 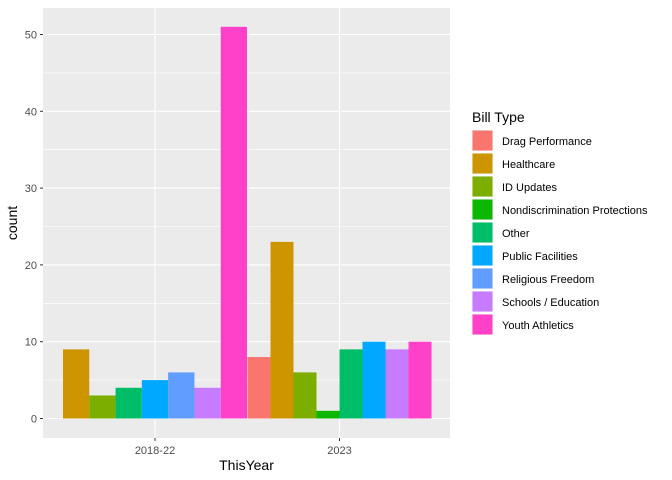 I want to click on x-axis: 2018-22 2023, so click(x=243, y=447).